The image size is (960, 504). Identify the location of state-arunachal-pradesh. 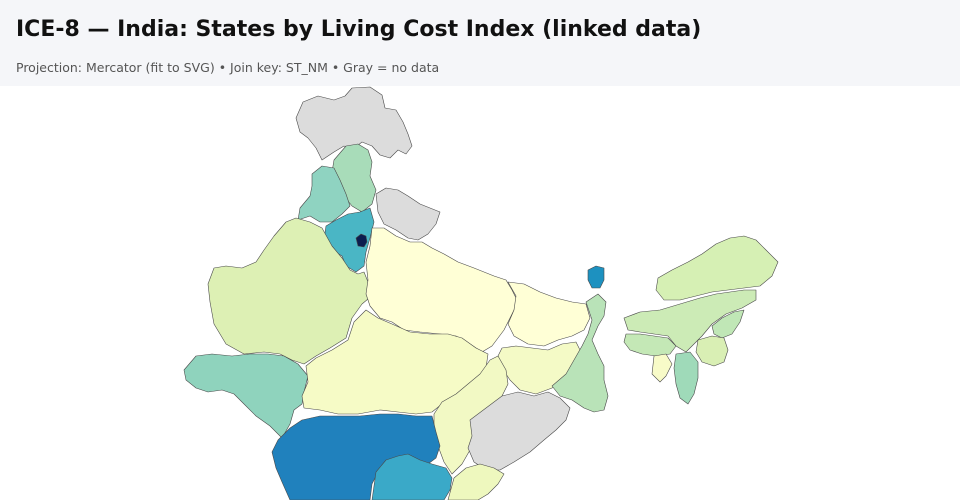
(717, 268).